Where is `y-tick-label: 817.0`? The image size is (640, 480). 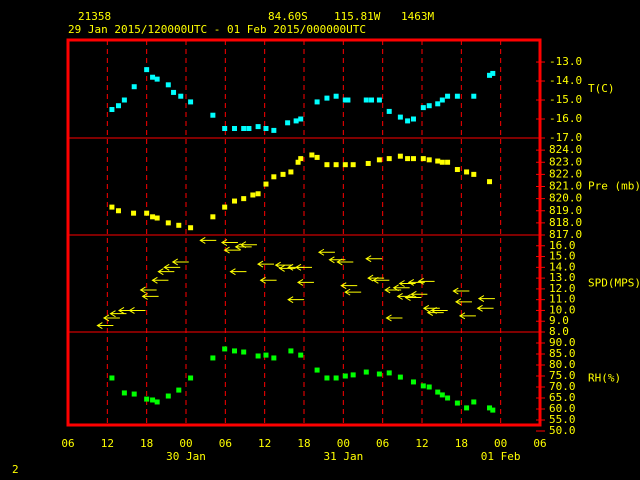
y-tick-label: 817.0 is located at coordinates (565, 234).